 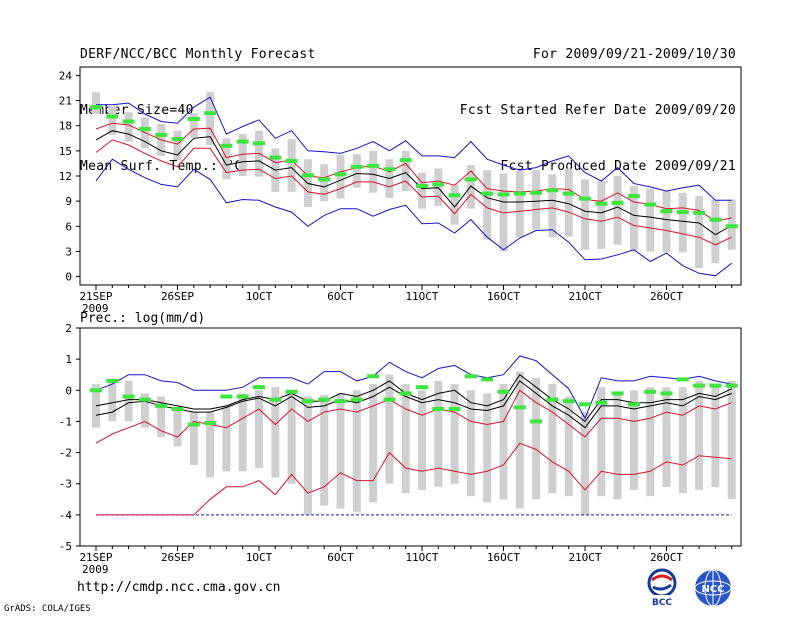 I want to click on ncc-logo-icon: NCC, so click(x=713, y=588).